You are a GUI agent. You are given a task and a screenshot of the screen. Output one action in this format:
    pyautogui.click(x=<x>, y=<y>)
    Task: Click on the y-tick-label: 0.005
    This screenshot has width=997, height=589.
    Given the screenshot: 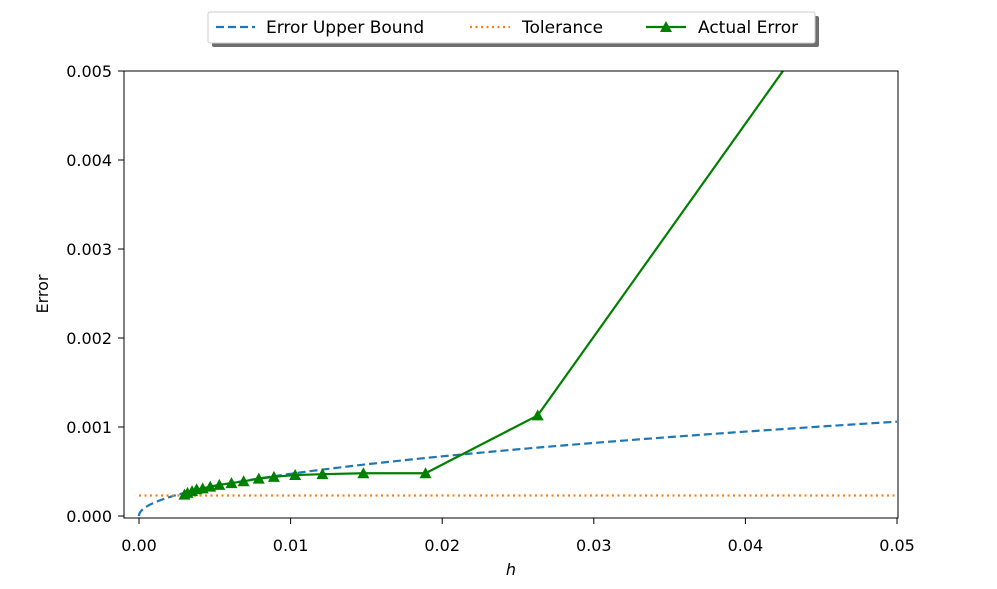 What is the action you would take?
    pyautogui.click(x=89, y=71)
    